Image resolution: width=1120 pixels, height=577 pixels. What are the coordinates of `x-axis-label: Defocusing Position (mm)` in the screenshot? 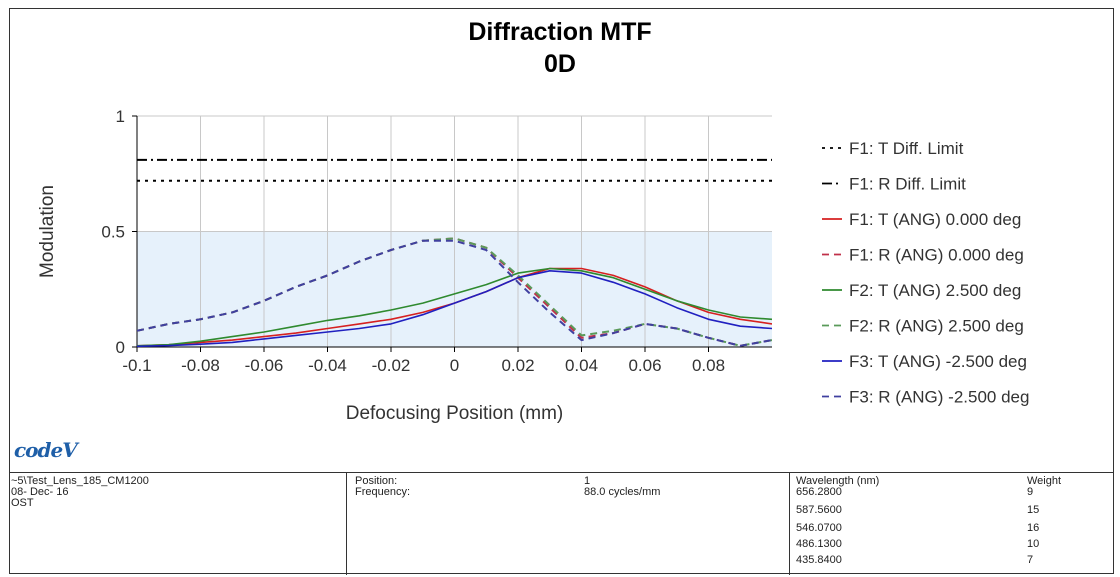 It's located at (455, 413).